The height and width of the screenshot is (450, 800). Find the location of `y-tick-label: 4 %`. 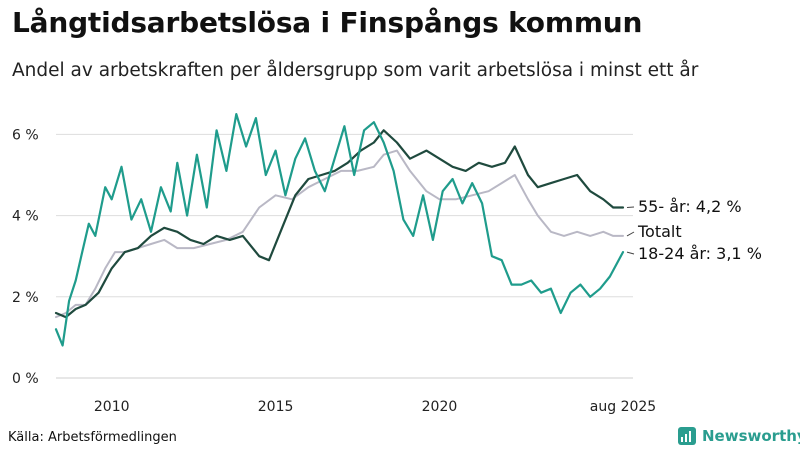

y-tick-label: 4 % is located at coordinates (25, 217).